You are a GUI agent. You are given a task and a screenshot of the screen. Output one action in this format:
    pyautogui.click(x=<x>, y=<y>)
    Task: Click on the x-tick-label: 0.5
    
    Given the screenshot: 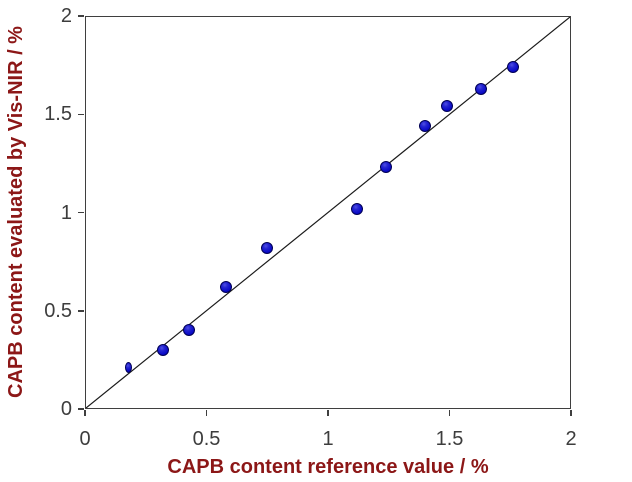 What is the action you would take?
    pyautogui.click(x=206, y=439)
    